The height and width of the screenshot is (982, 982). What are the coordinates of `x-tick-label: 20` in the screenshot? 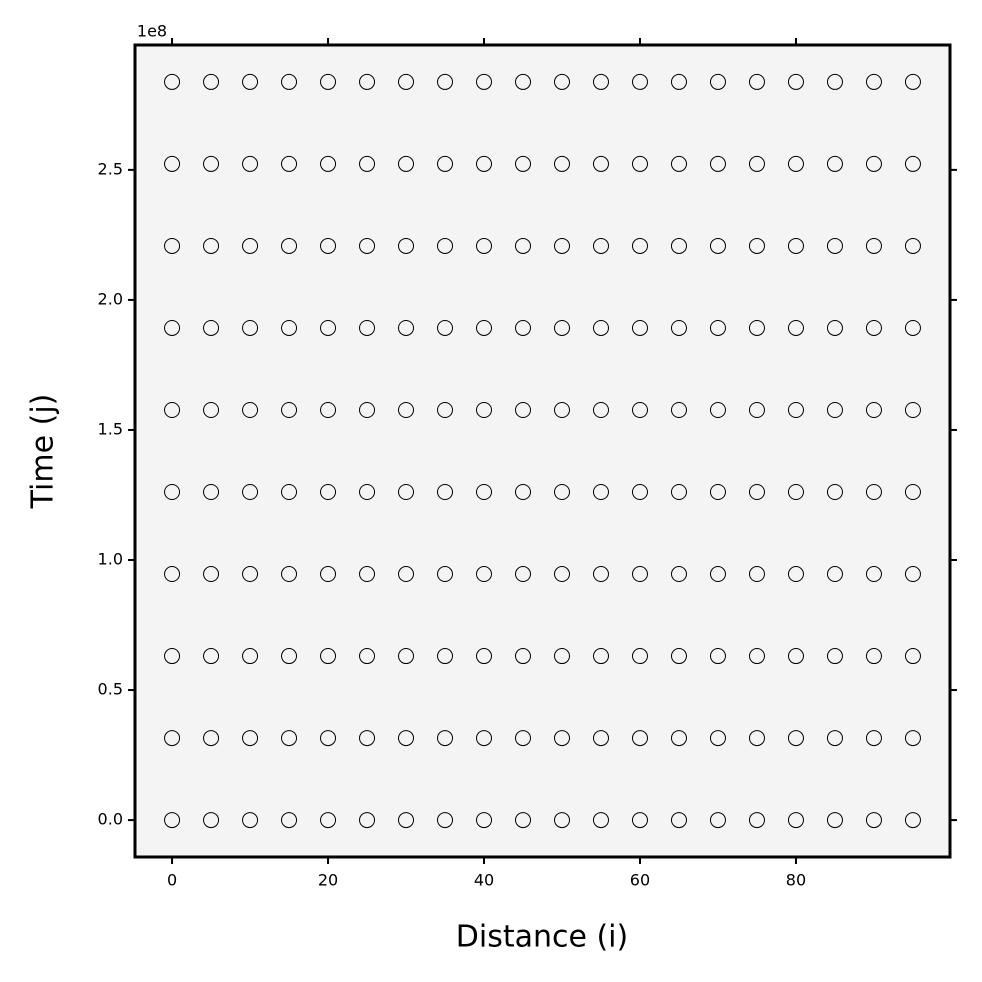 It's located at (328, 880).